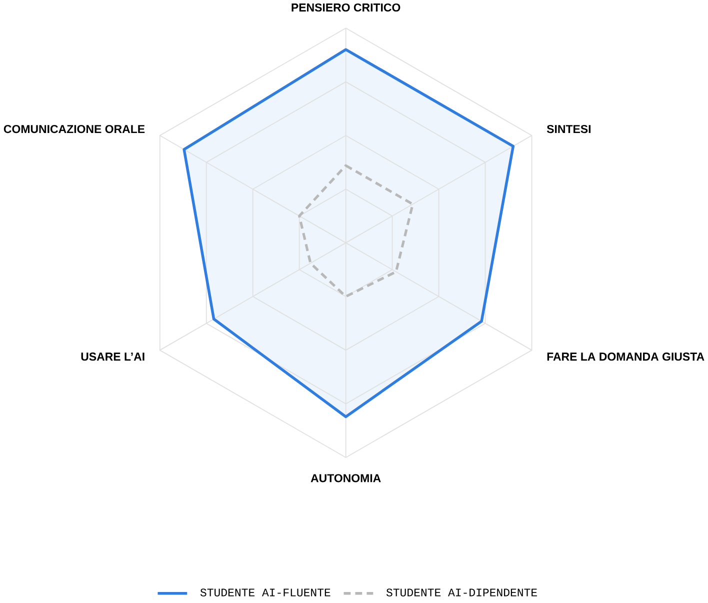 This screenshot has width=708, height=603. Describe the element at coordinates (568, 129) in the screenshot. I see `spoke-label: SINTESI` at that location.